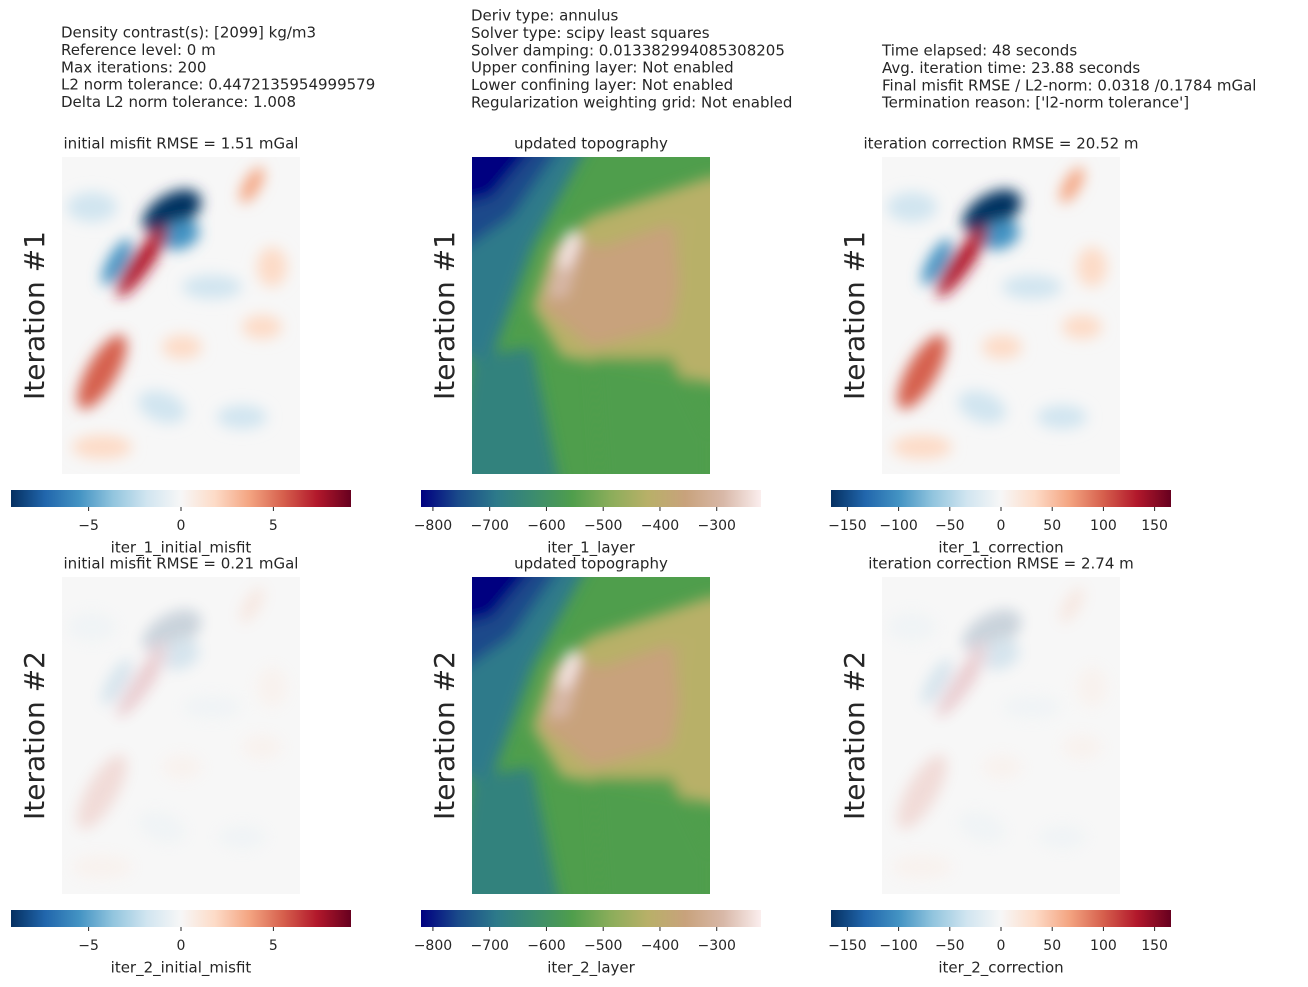 This screenshot has height=987, width=1308. I want to click on info-text: Delta L2 norm tolerance: 1.008, so click(178, 102).